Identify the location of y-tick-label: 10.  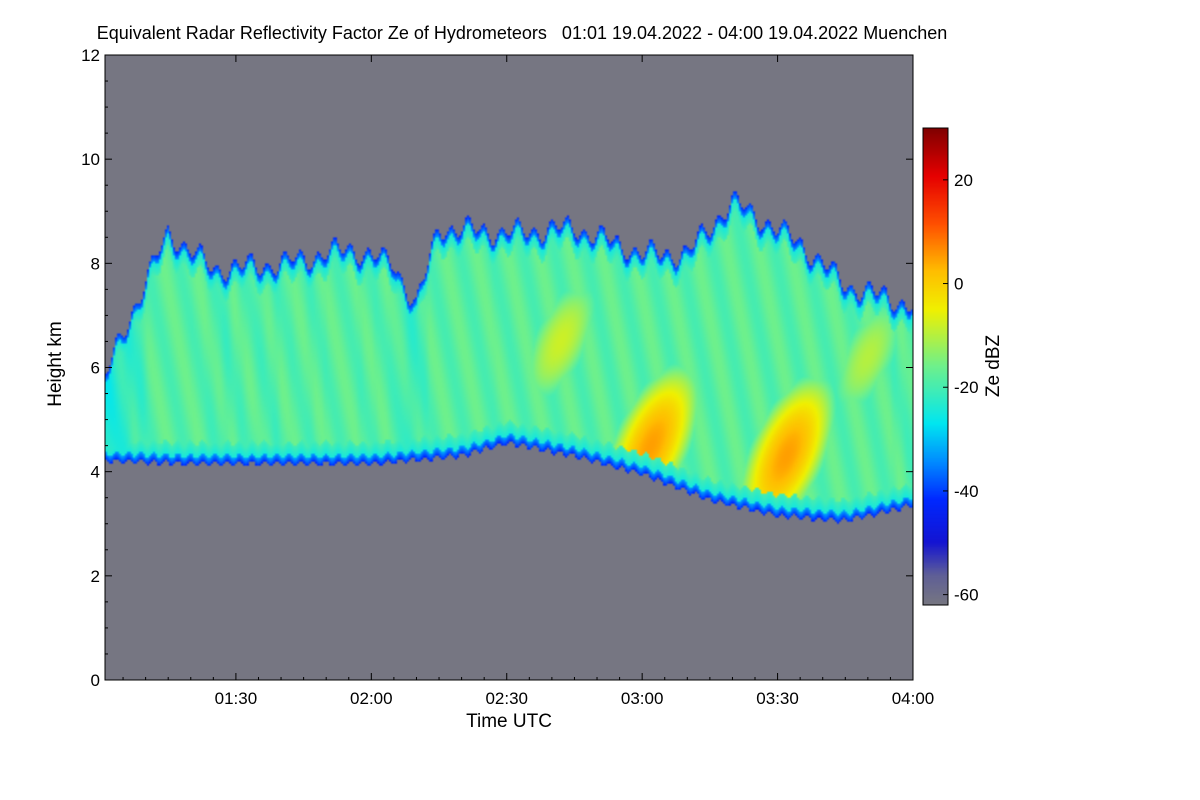
(90, 159).